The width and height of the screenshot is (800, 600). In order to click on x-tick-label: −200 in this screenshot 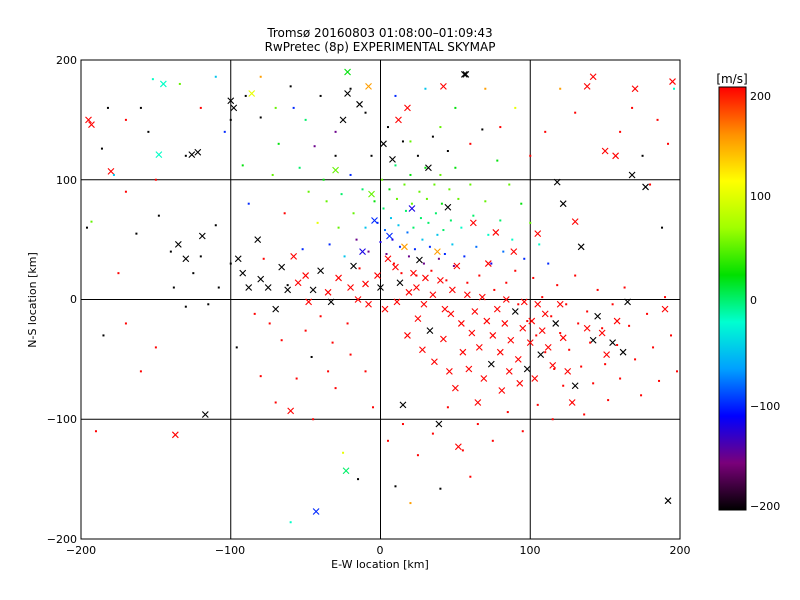, I will do `click(81, 550)`.